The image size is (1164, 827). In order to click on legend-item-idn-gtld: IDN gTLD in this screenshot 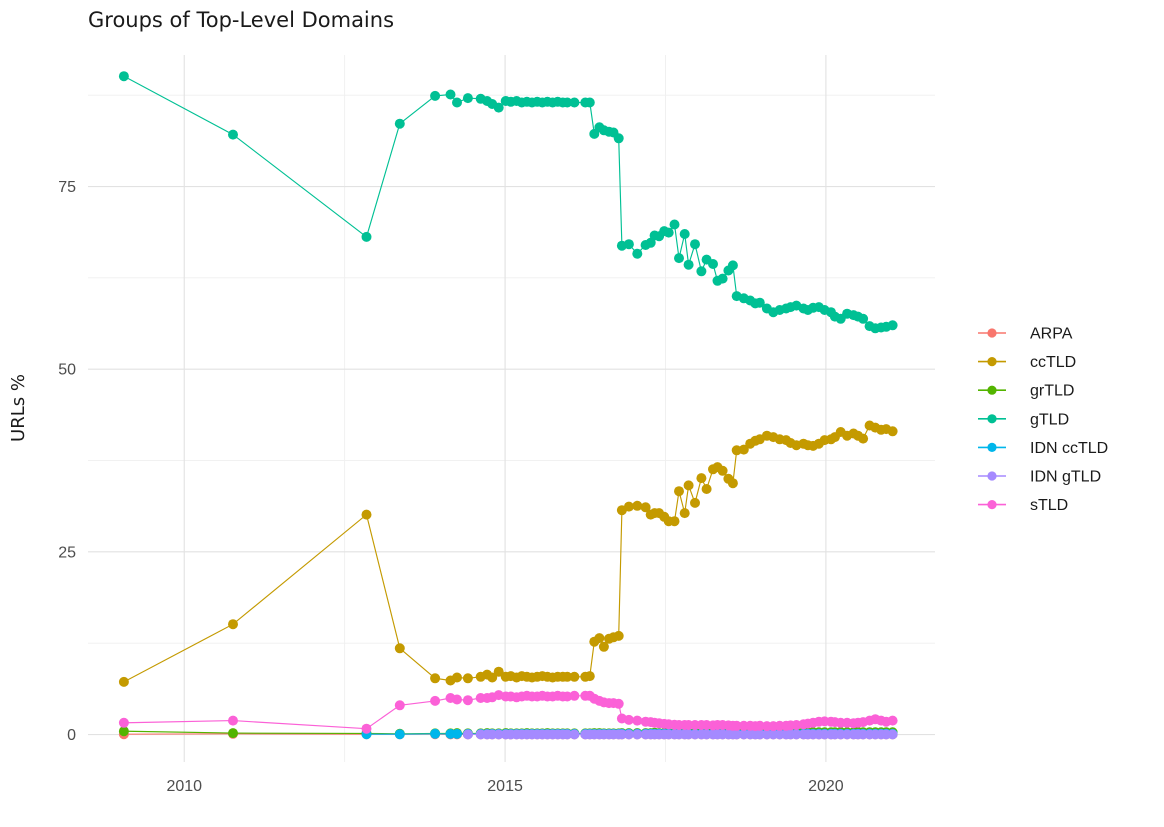, I will do `click(1039, 477)`.